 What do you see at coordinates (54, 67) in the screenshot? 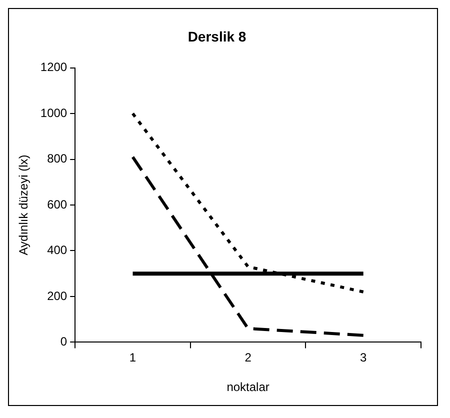
I see `y-tick-label: 1200` at bounding box center [54, 67].